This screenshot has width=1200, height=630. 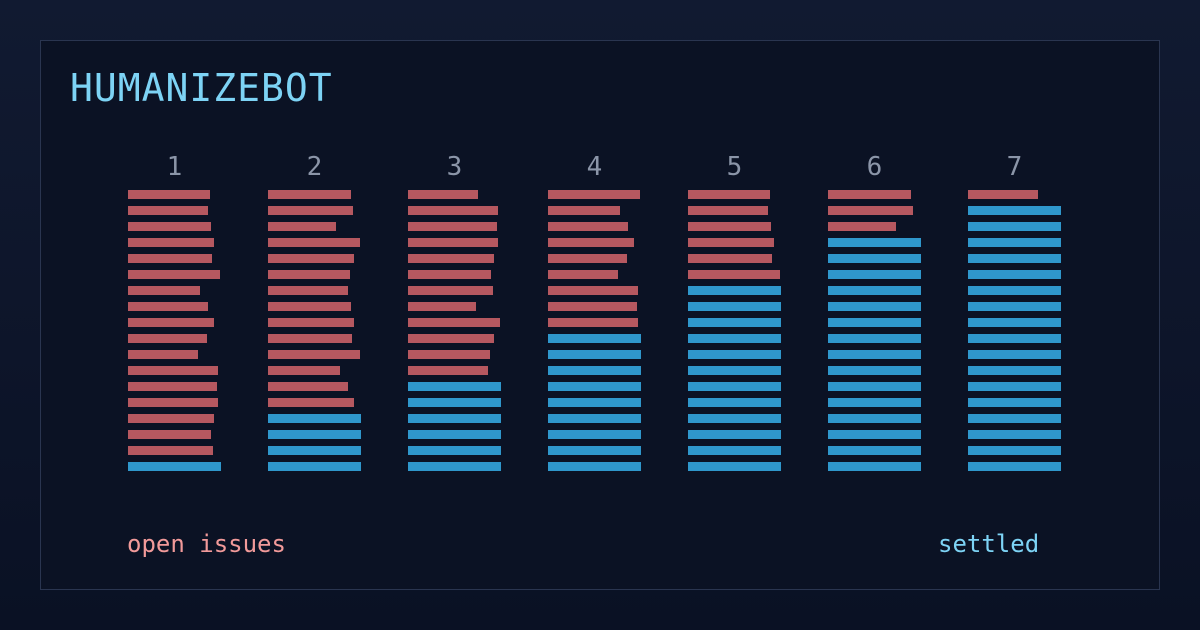 What do you see at coordinates (1015, 167) in the screenshot?
I see `column-label: 7` at bounding box center [1015, 167].